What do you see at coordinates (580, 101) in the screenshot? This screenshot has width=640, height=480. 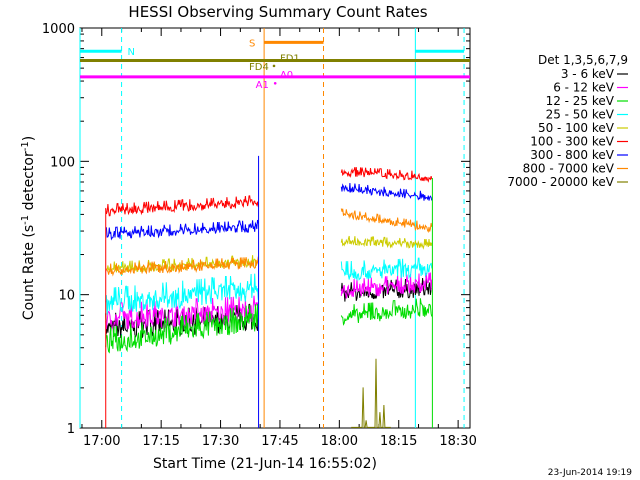 I see `legend-label: 12 - 25 keV` at bounding box center [580, 101].